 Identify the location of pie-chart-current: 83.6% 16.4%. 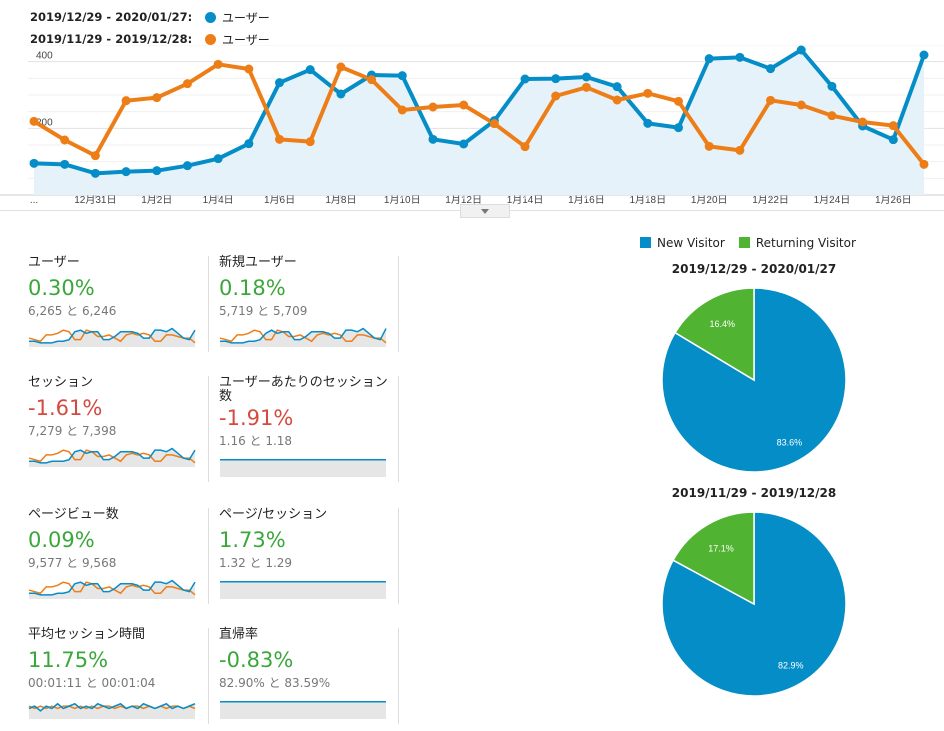
(754, 380).